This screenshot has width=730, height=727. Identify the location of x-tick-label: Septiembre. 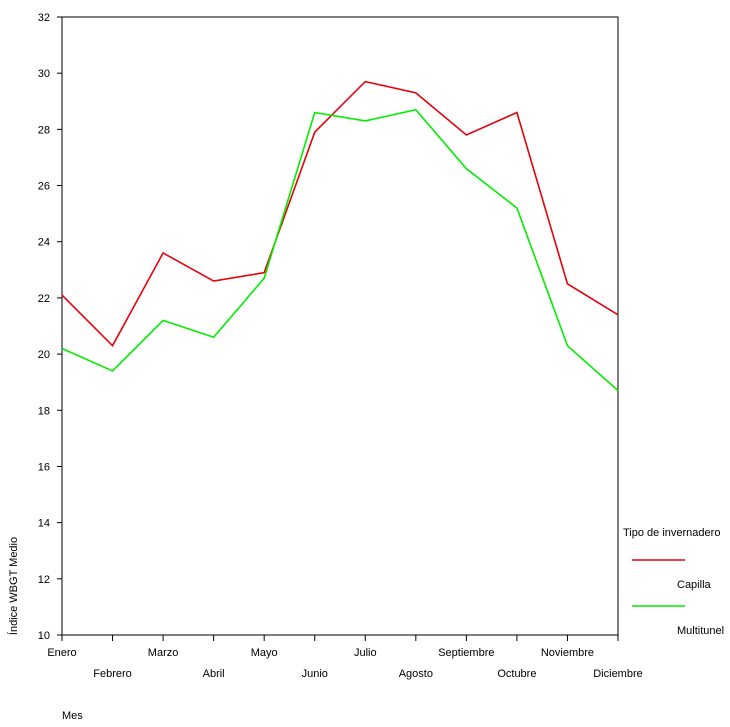
(466, 653).